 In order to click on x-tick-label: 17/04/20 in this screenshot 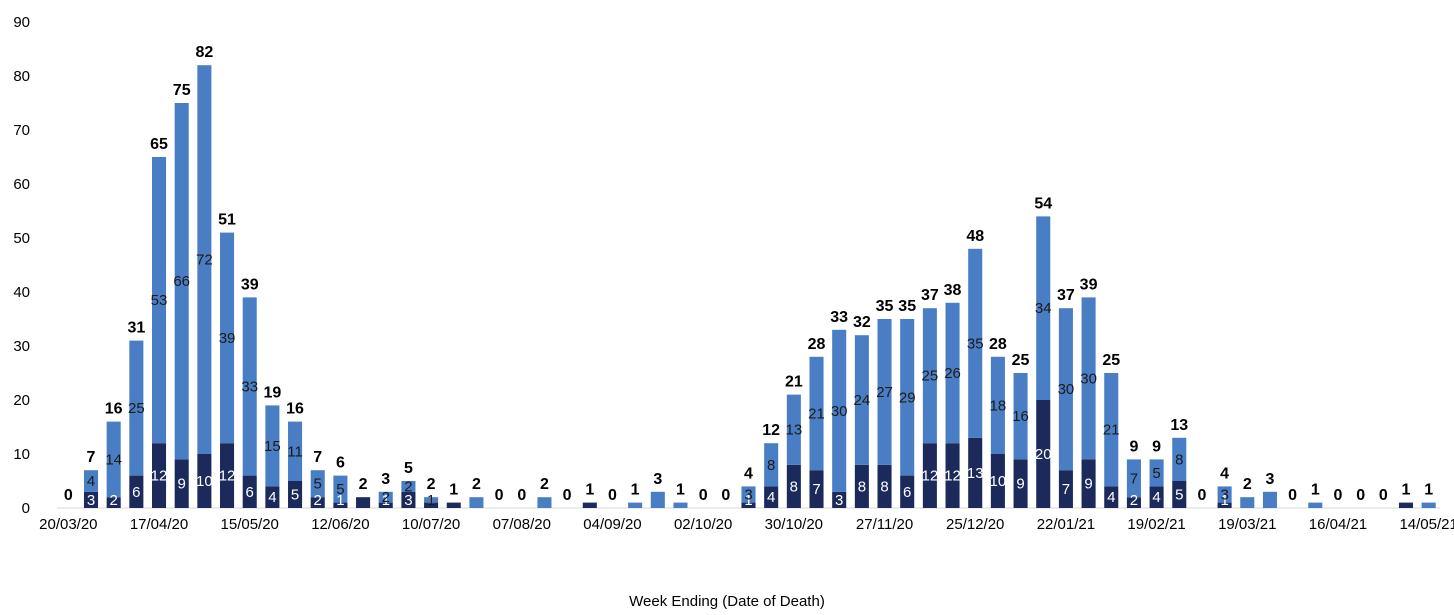, I will do `click(159, 524)`.